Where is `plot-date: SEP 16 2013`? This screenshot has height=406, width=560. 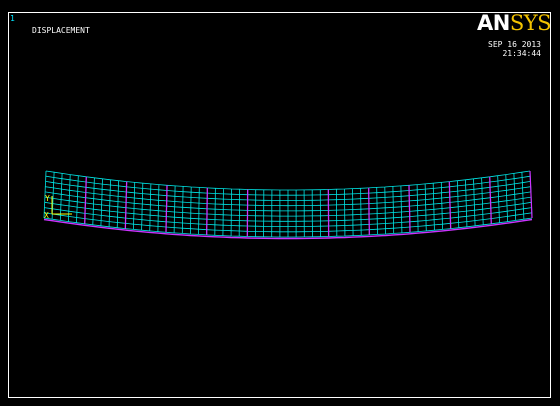 plot-date: SEP 16 2013 is located at coordinates (514, 44).